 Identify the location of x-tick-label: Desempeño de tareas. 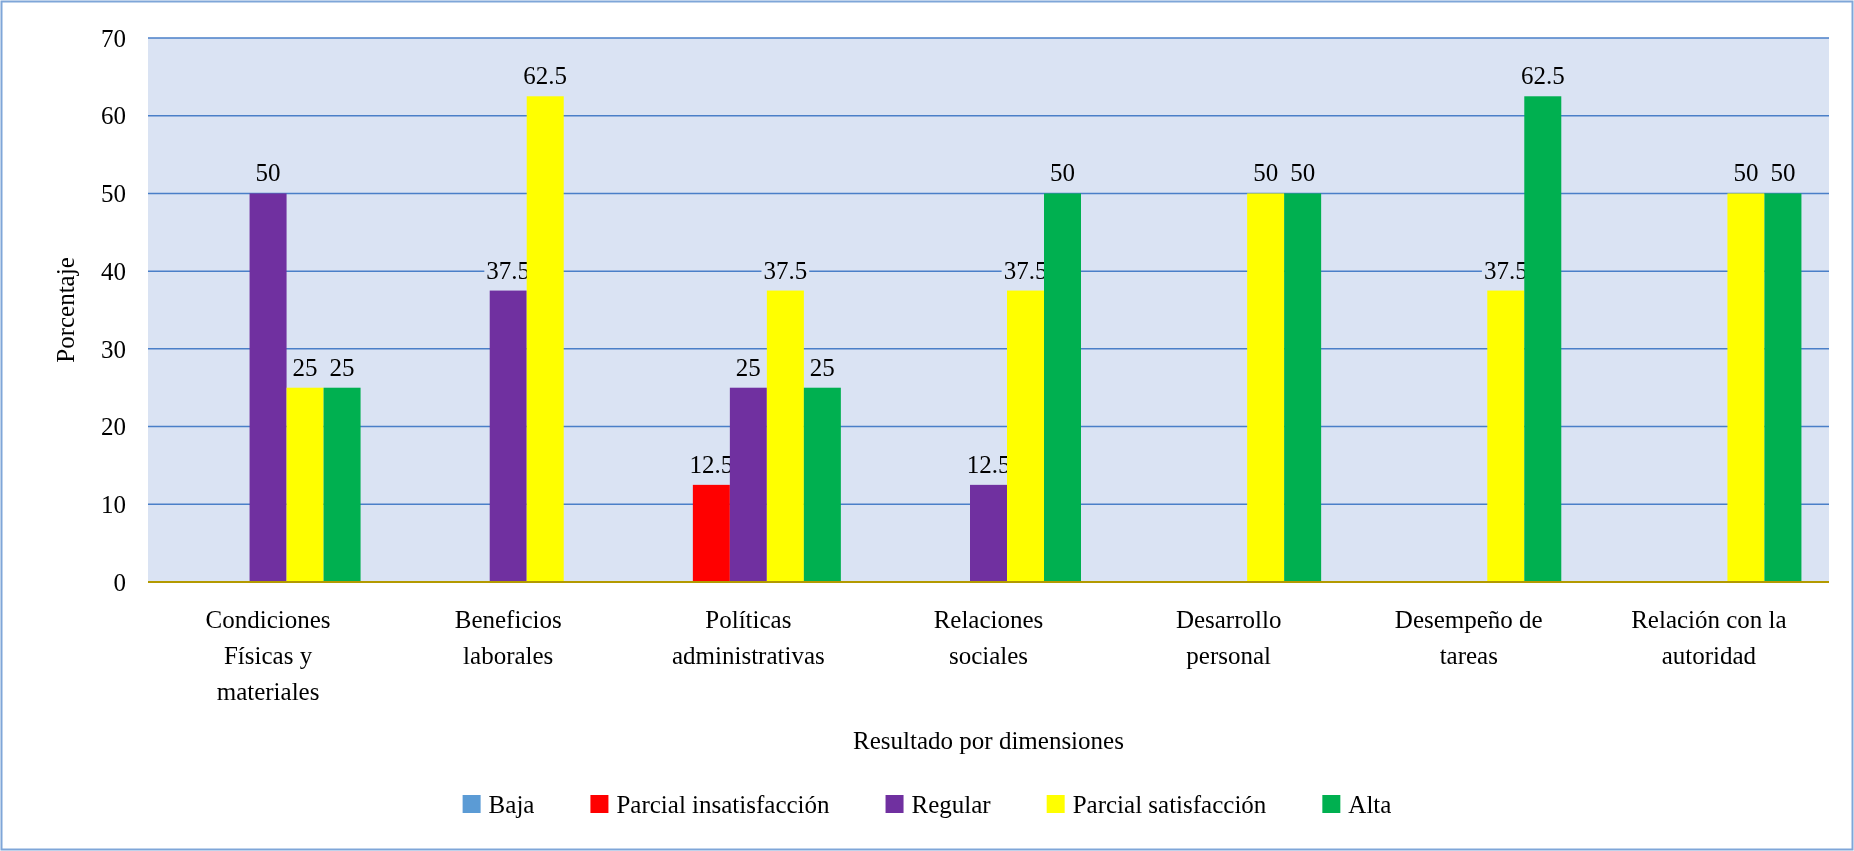
(1468, 637).